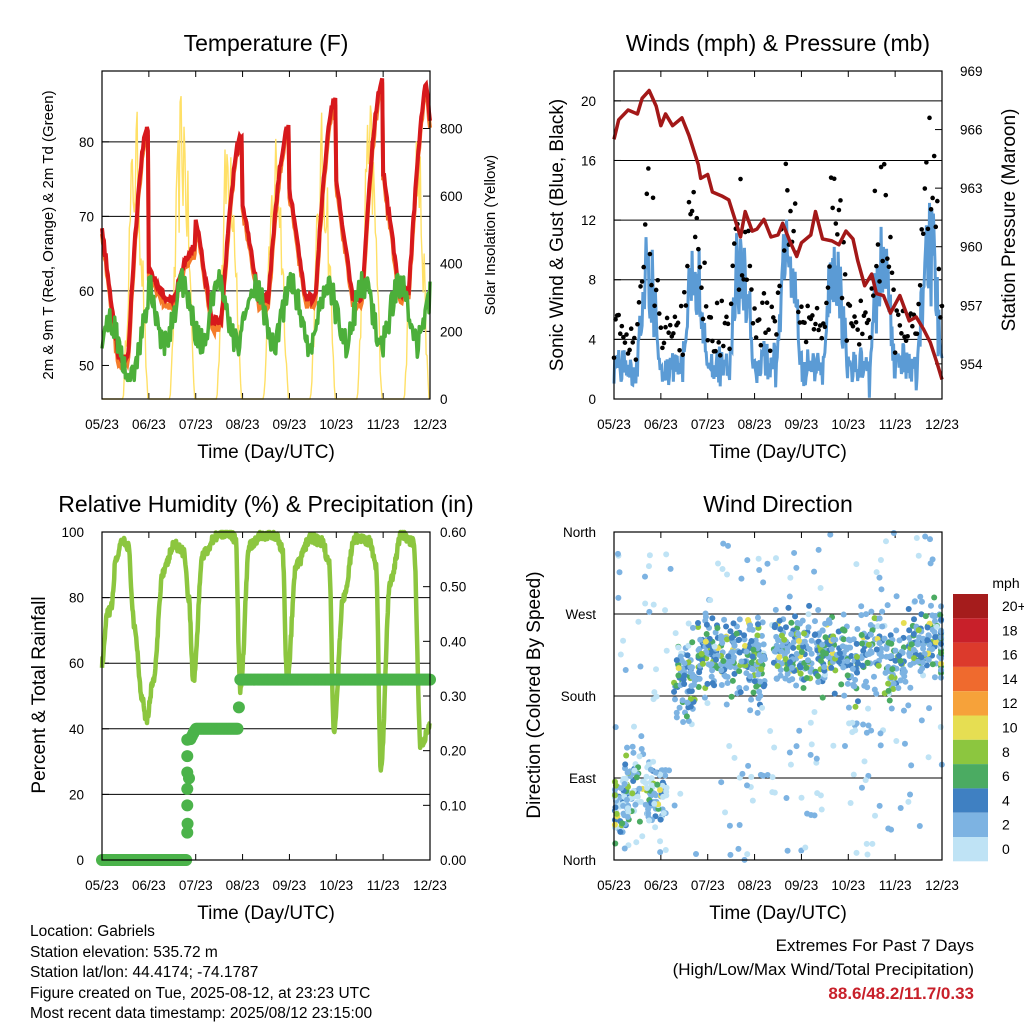 The width and height of the screenshot is (1024, 1025). Describe the element at coordinates (430, 885) in the screenshot. I see `humidity-xtick-label: 12/23` at that location.